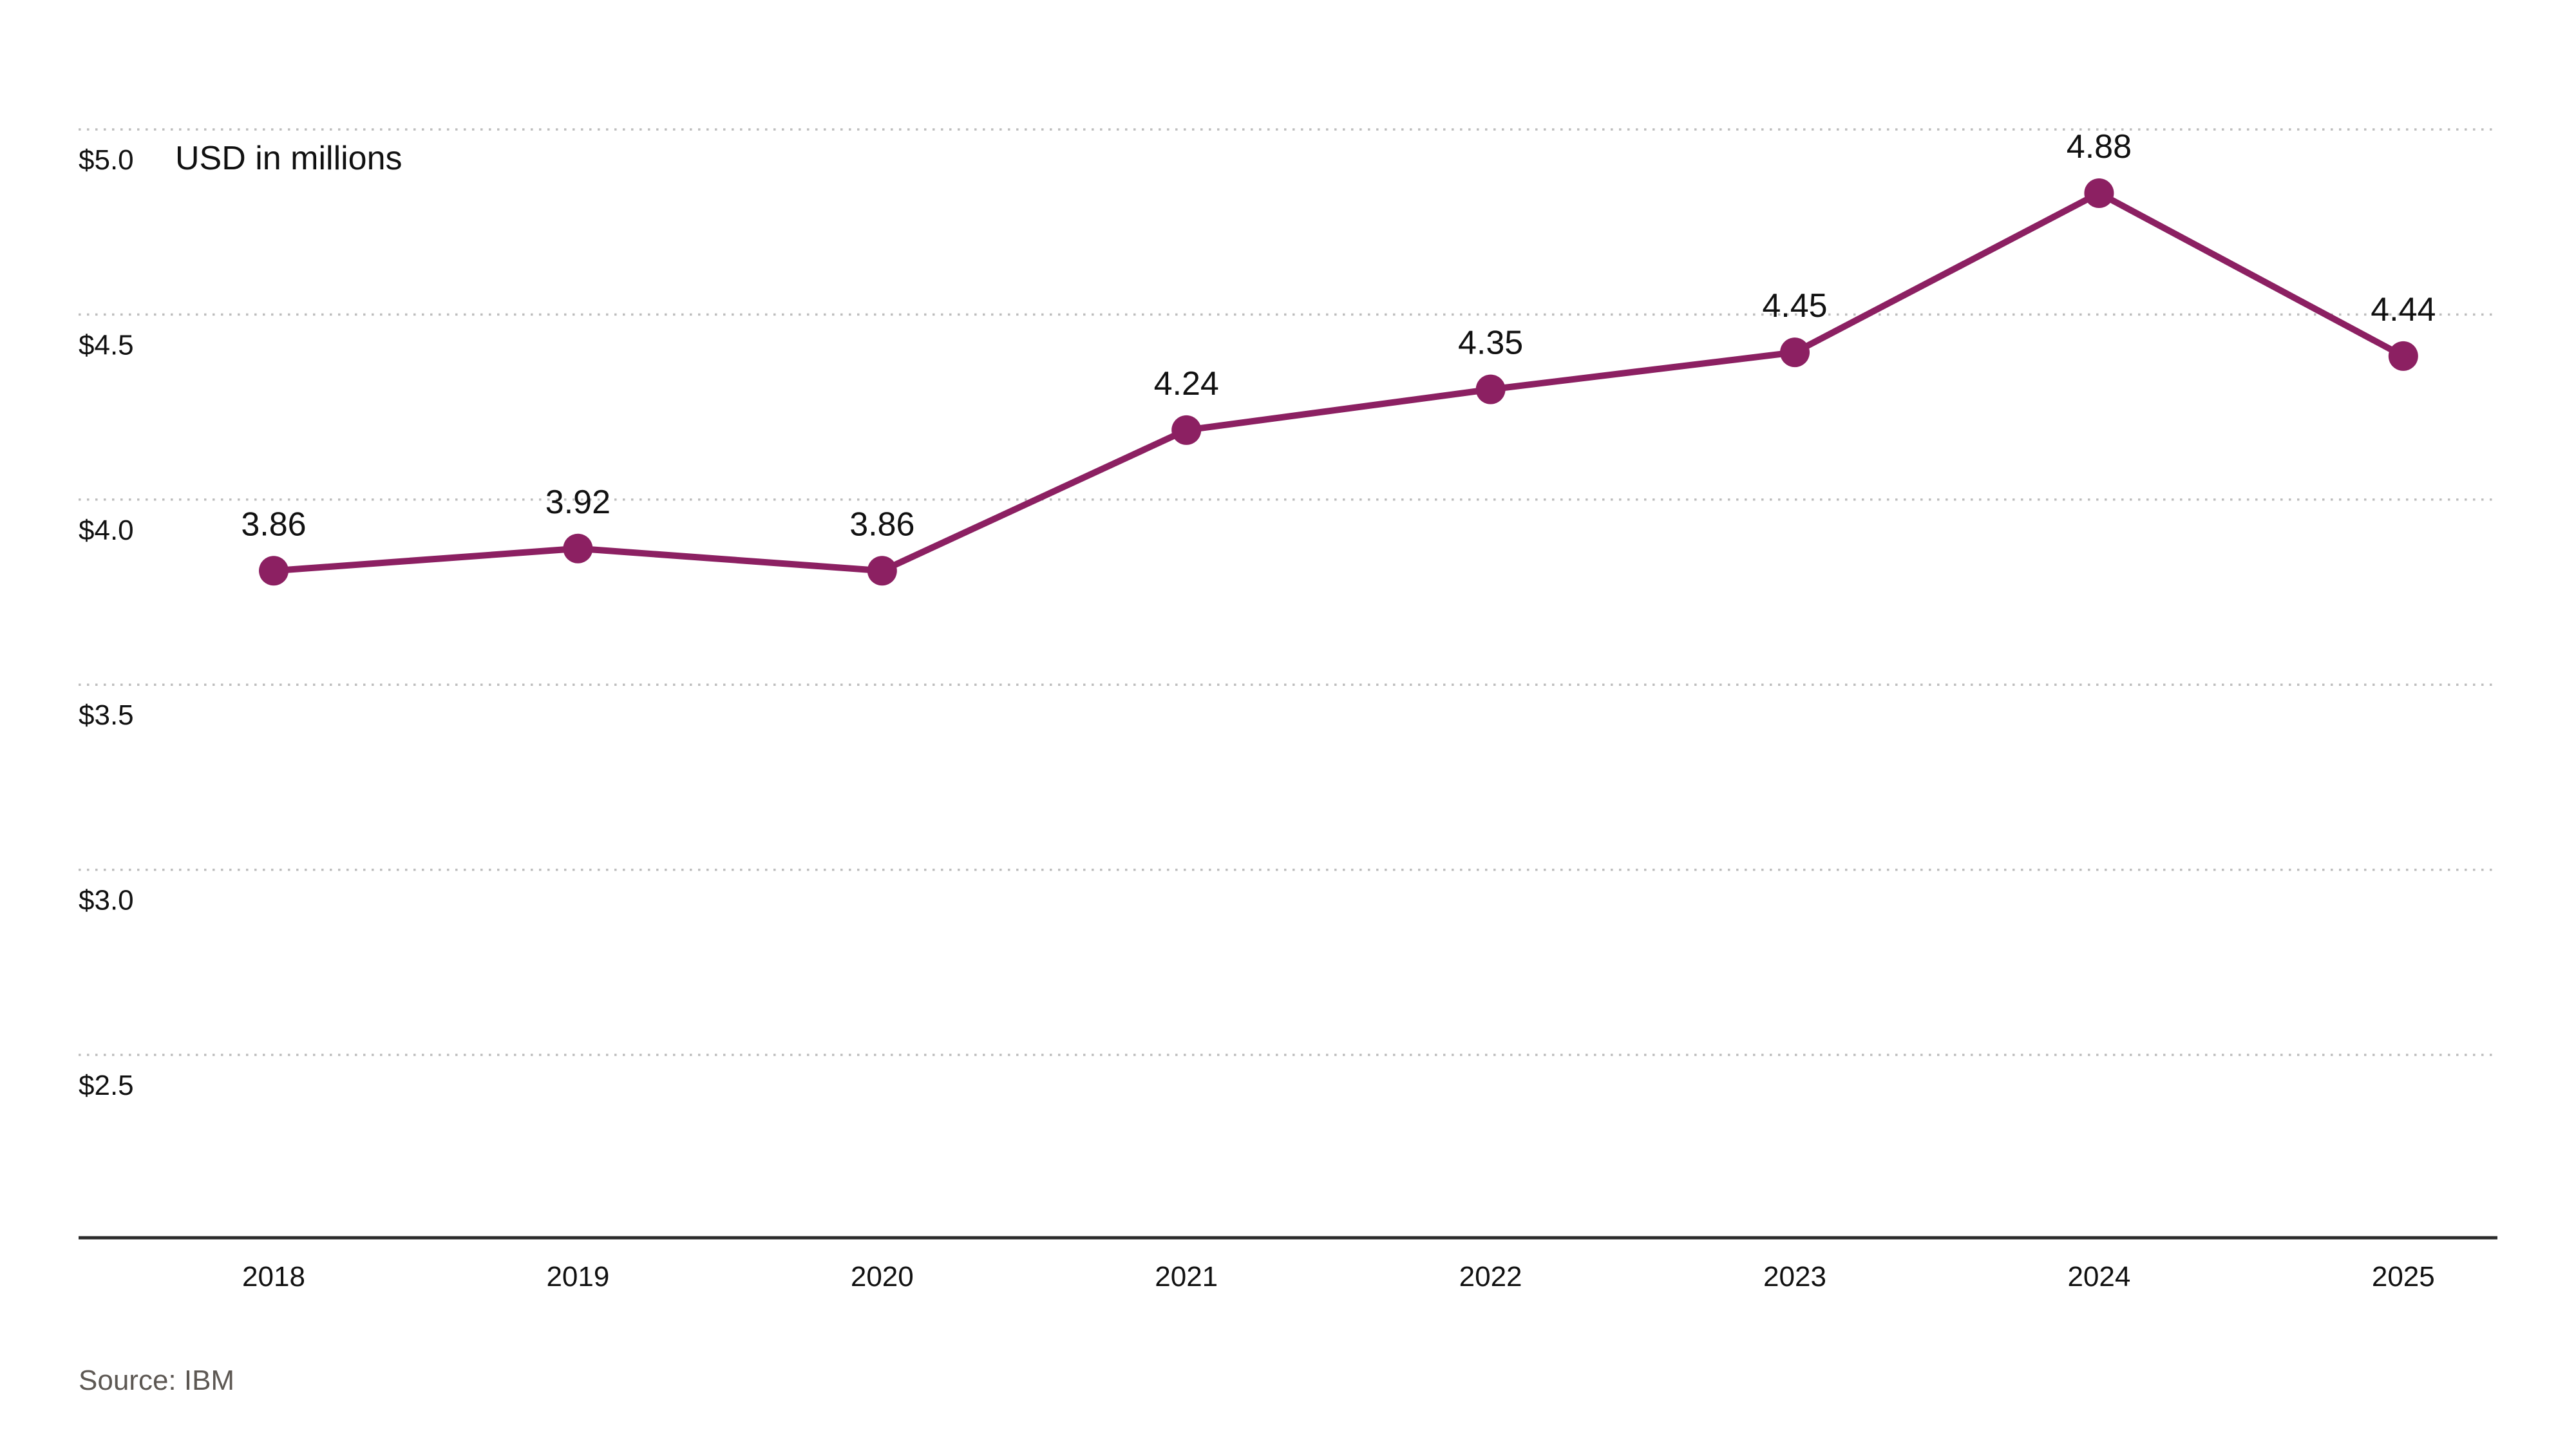 This screenshot has height=1449, width=2576. What do you see at coordinates (577, 1277) in the screenshot?
I see `x-axis-year-label: 2019` at bounding box center [577, 1277].